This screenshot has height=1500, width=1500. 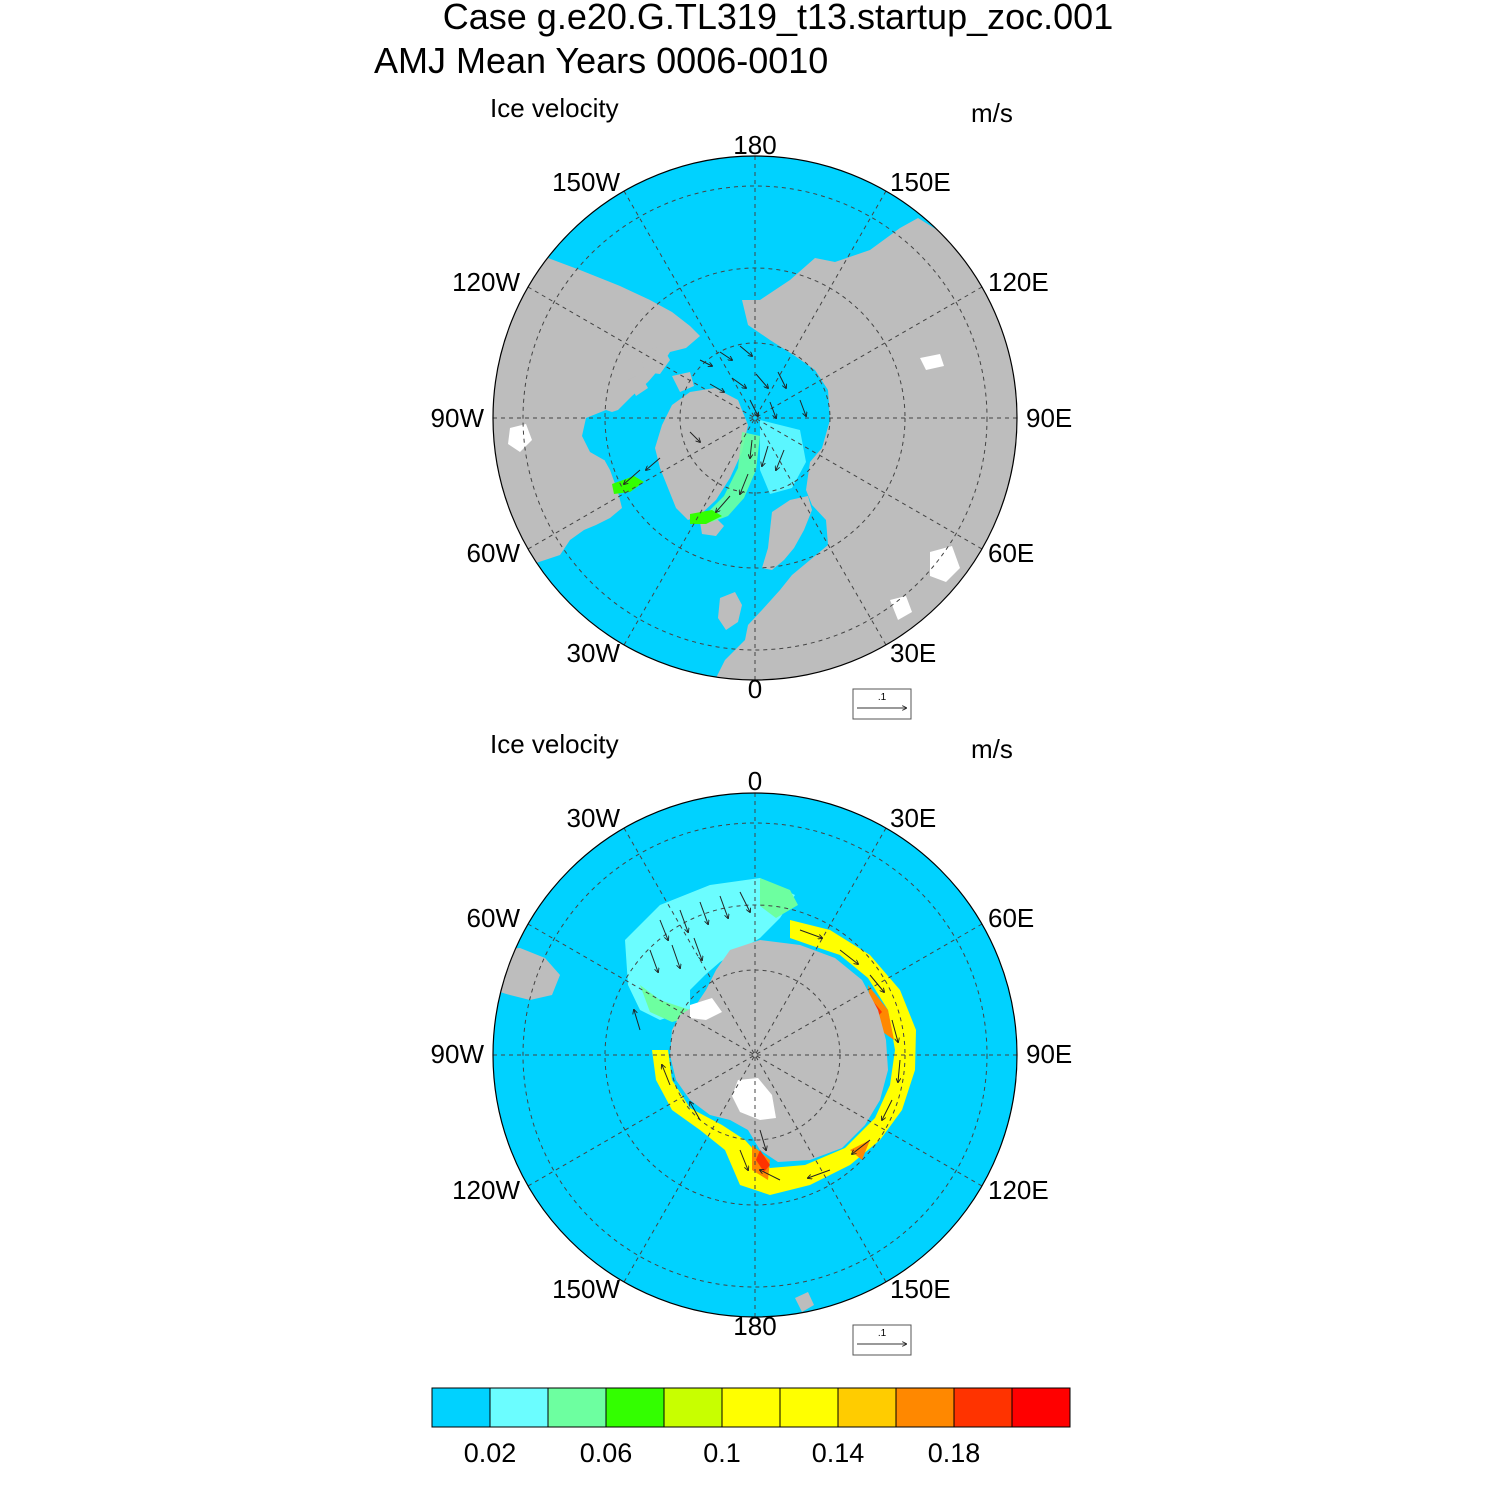 I want to click on south-ice-ring-green, so click(x=719, y=950).